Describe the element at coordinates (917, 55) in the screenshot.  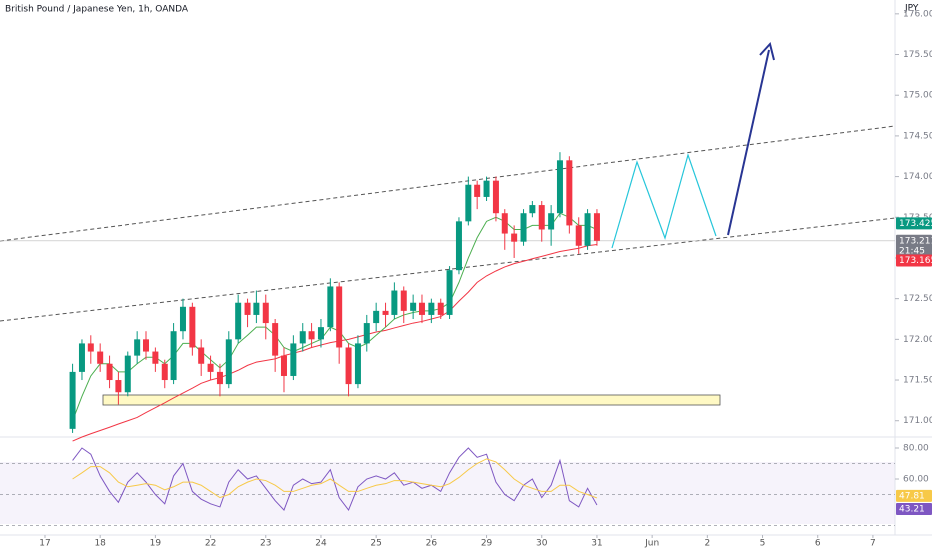
I see `y-tick-label: 175.500` at that location.